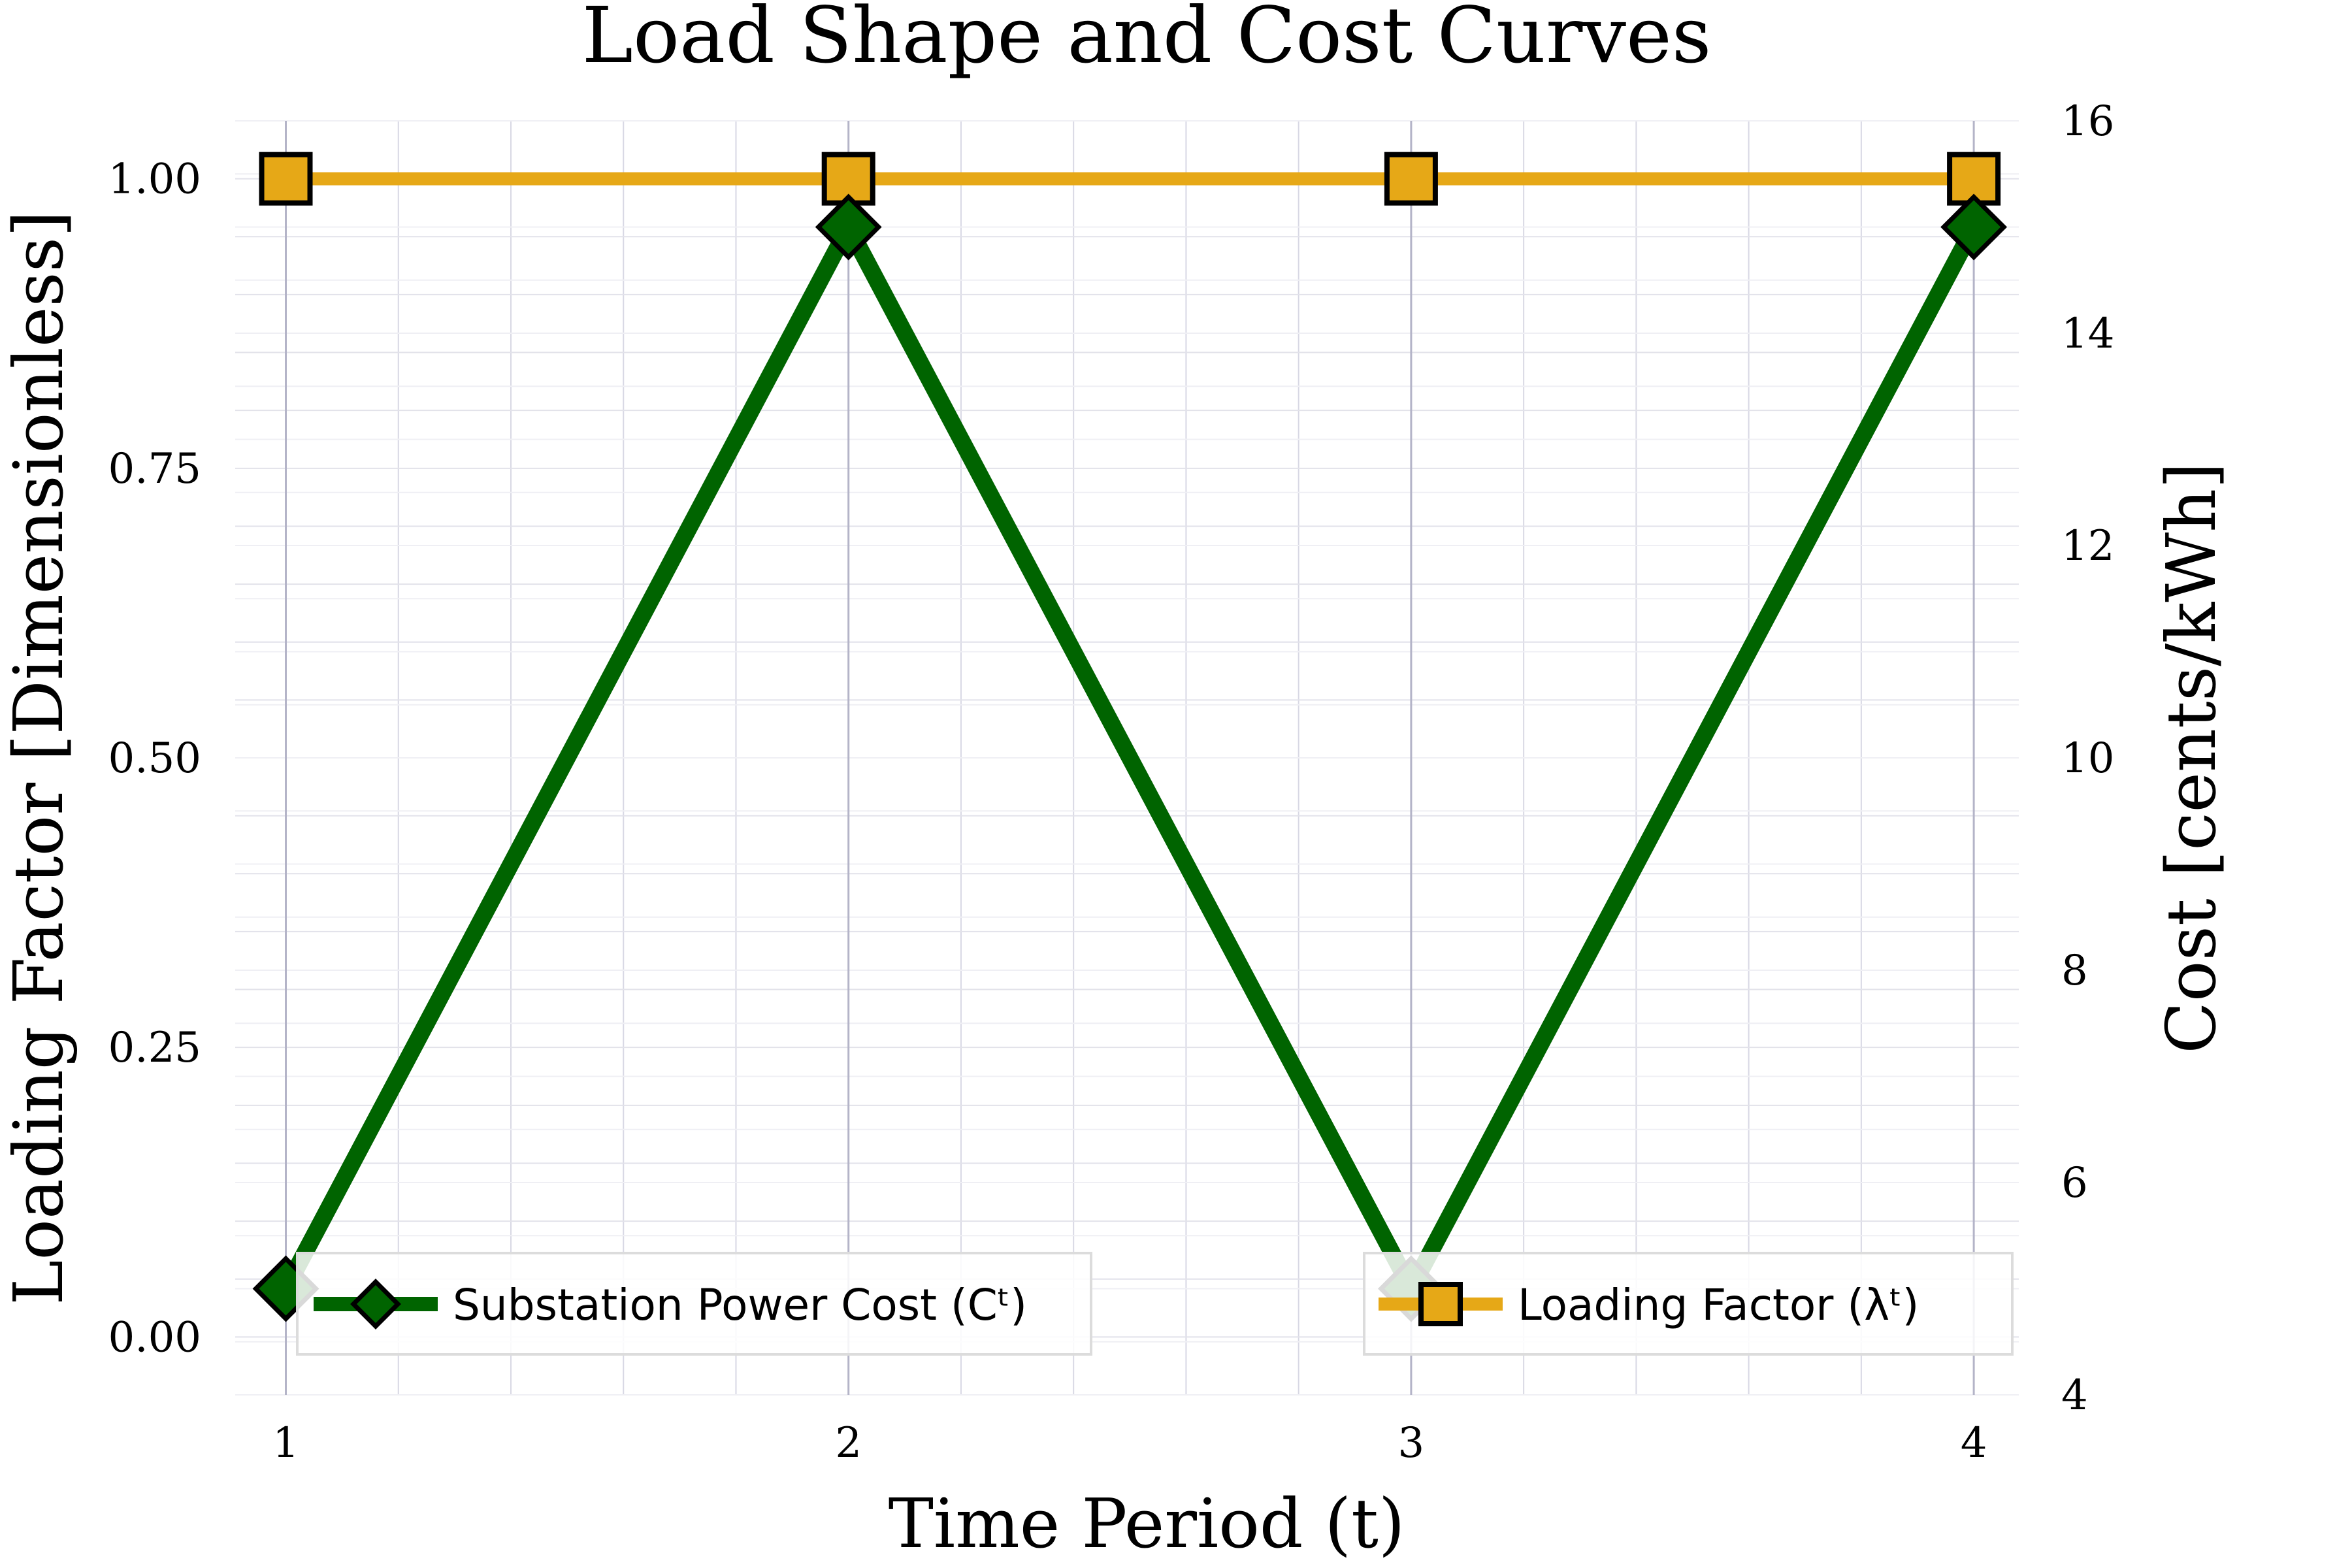  What do you see at coordinates (2087, 546) in the screenshot?
I see `right-tick-label: 12` at bounding box center [2087, 546].